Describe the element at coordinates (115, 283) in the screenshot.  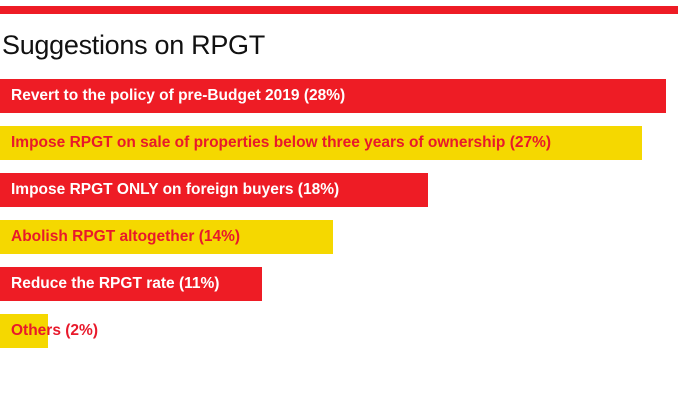
I see `bar-label-5: Reduce the RPGT rate (11%)` at that location.